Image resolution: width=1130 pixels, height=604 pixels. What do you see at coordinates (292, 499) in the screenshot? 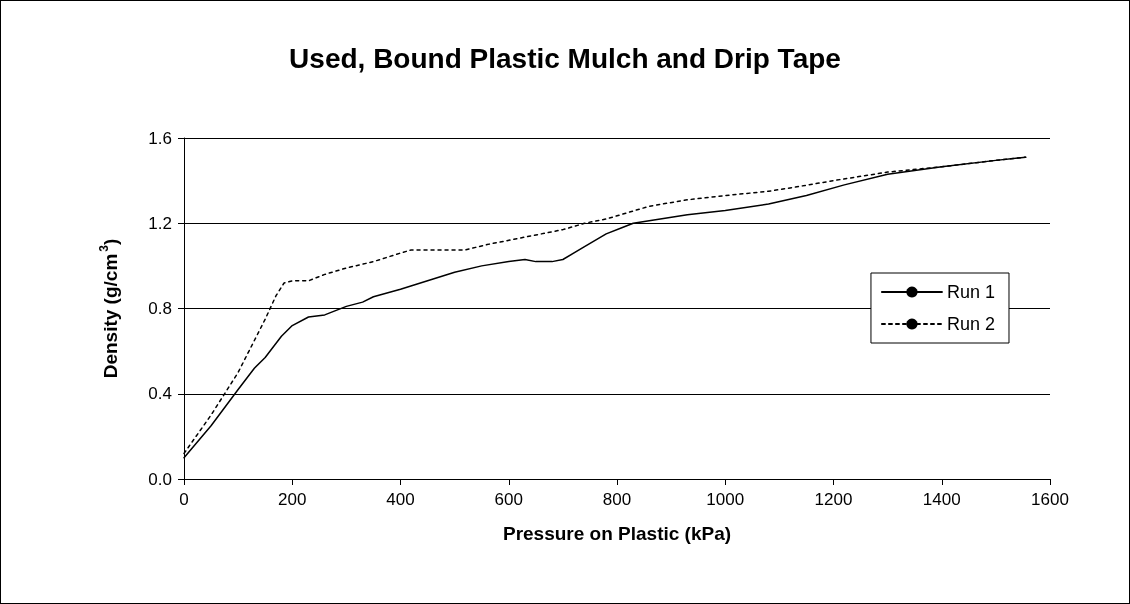
I see `x-tick-label: 200` at bounding box center [292, 499].